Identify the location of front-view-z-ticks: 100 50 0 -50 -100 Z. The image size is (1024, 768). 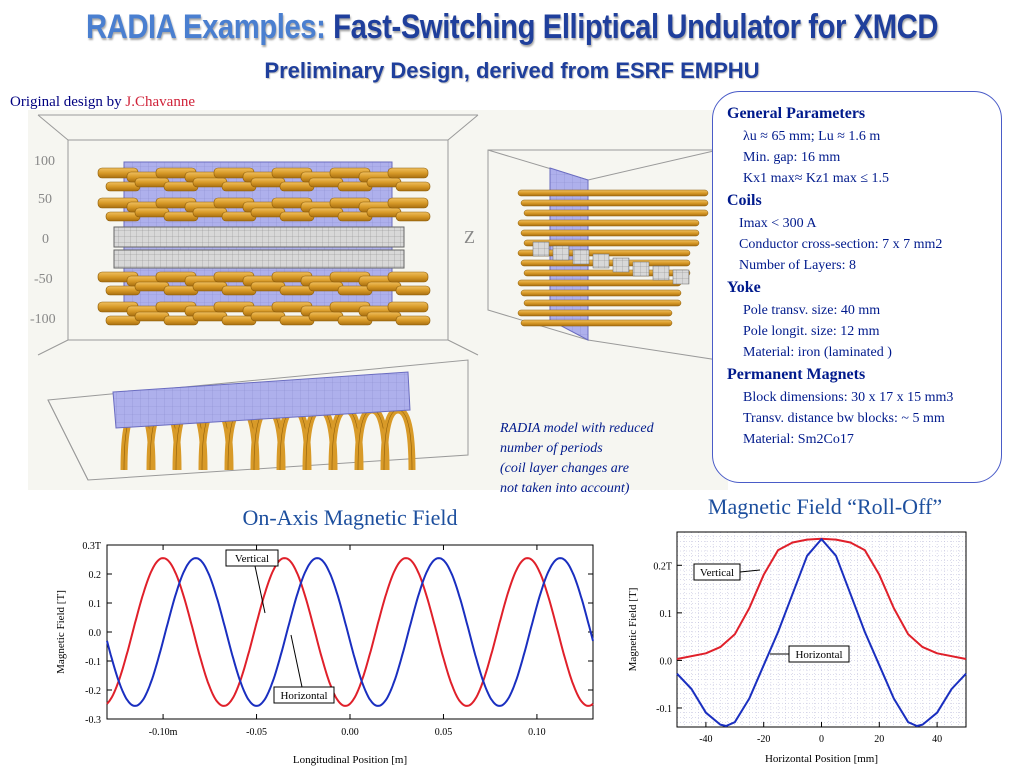
(252, 240).